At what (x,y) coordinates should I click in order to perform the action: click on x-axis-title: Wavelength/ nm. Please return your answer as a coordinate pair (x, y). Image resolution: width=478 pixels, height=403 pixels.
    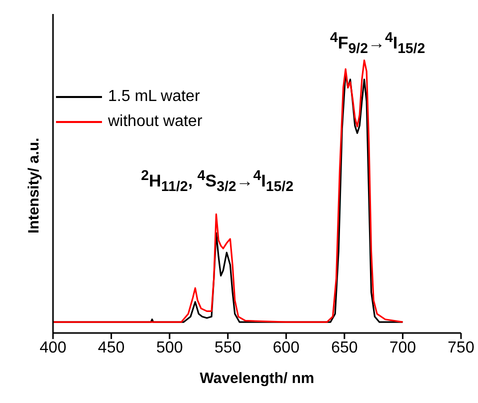
    Looking at the image, I should click on (257, 378).